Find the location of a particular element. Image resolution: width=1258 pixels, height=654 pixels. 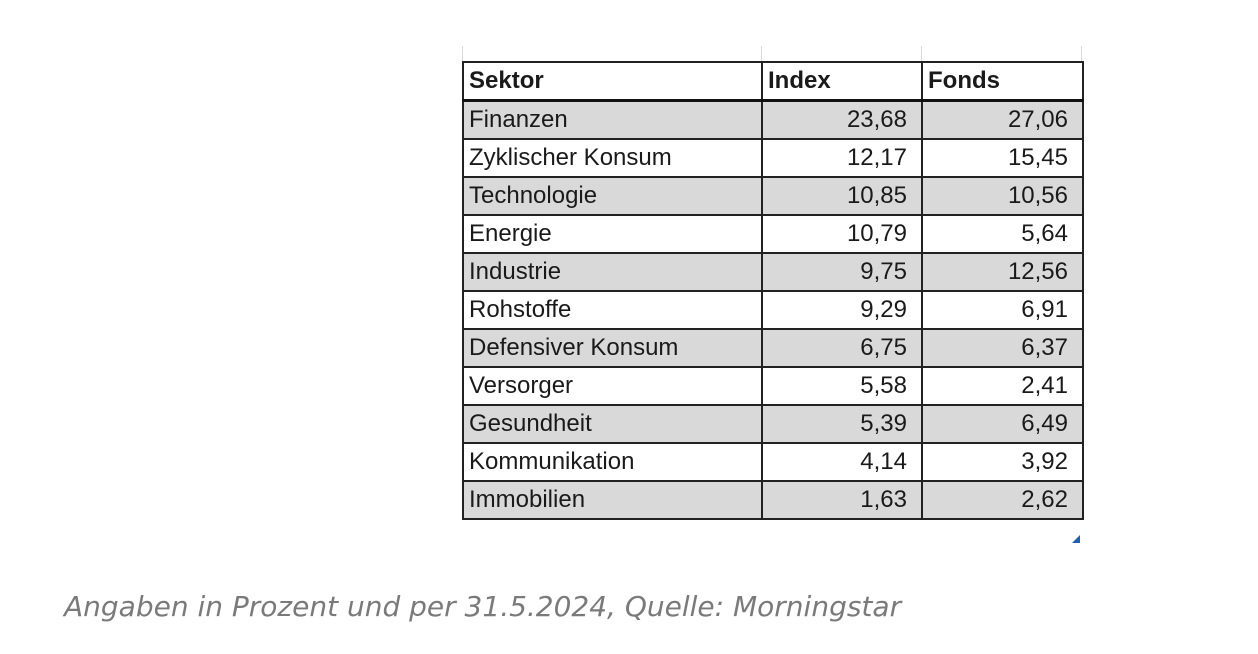

cell-index: 10,79 is located at coordinates (842, 234).